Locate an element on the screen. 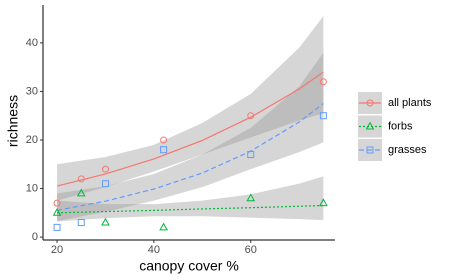  y-tick-label: 40 is located at coordinates (32, 43).